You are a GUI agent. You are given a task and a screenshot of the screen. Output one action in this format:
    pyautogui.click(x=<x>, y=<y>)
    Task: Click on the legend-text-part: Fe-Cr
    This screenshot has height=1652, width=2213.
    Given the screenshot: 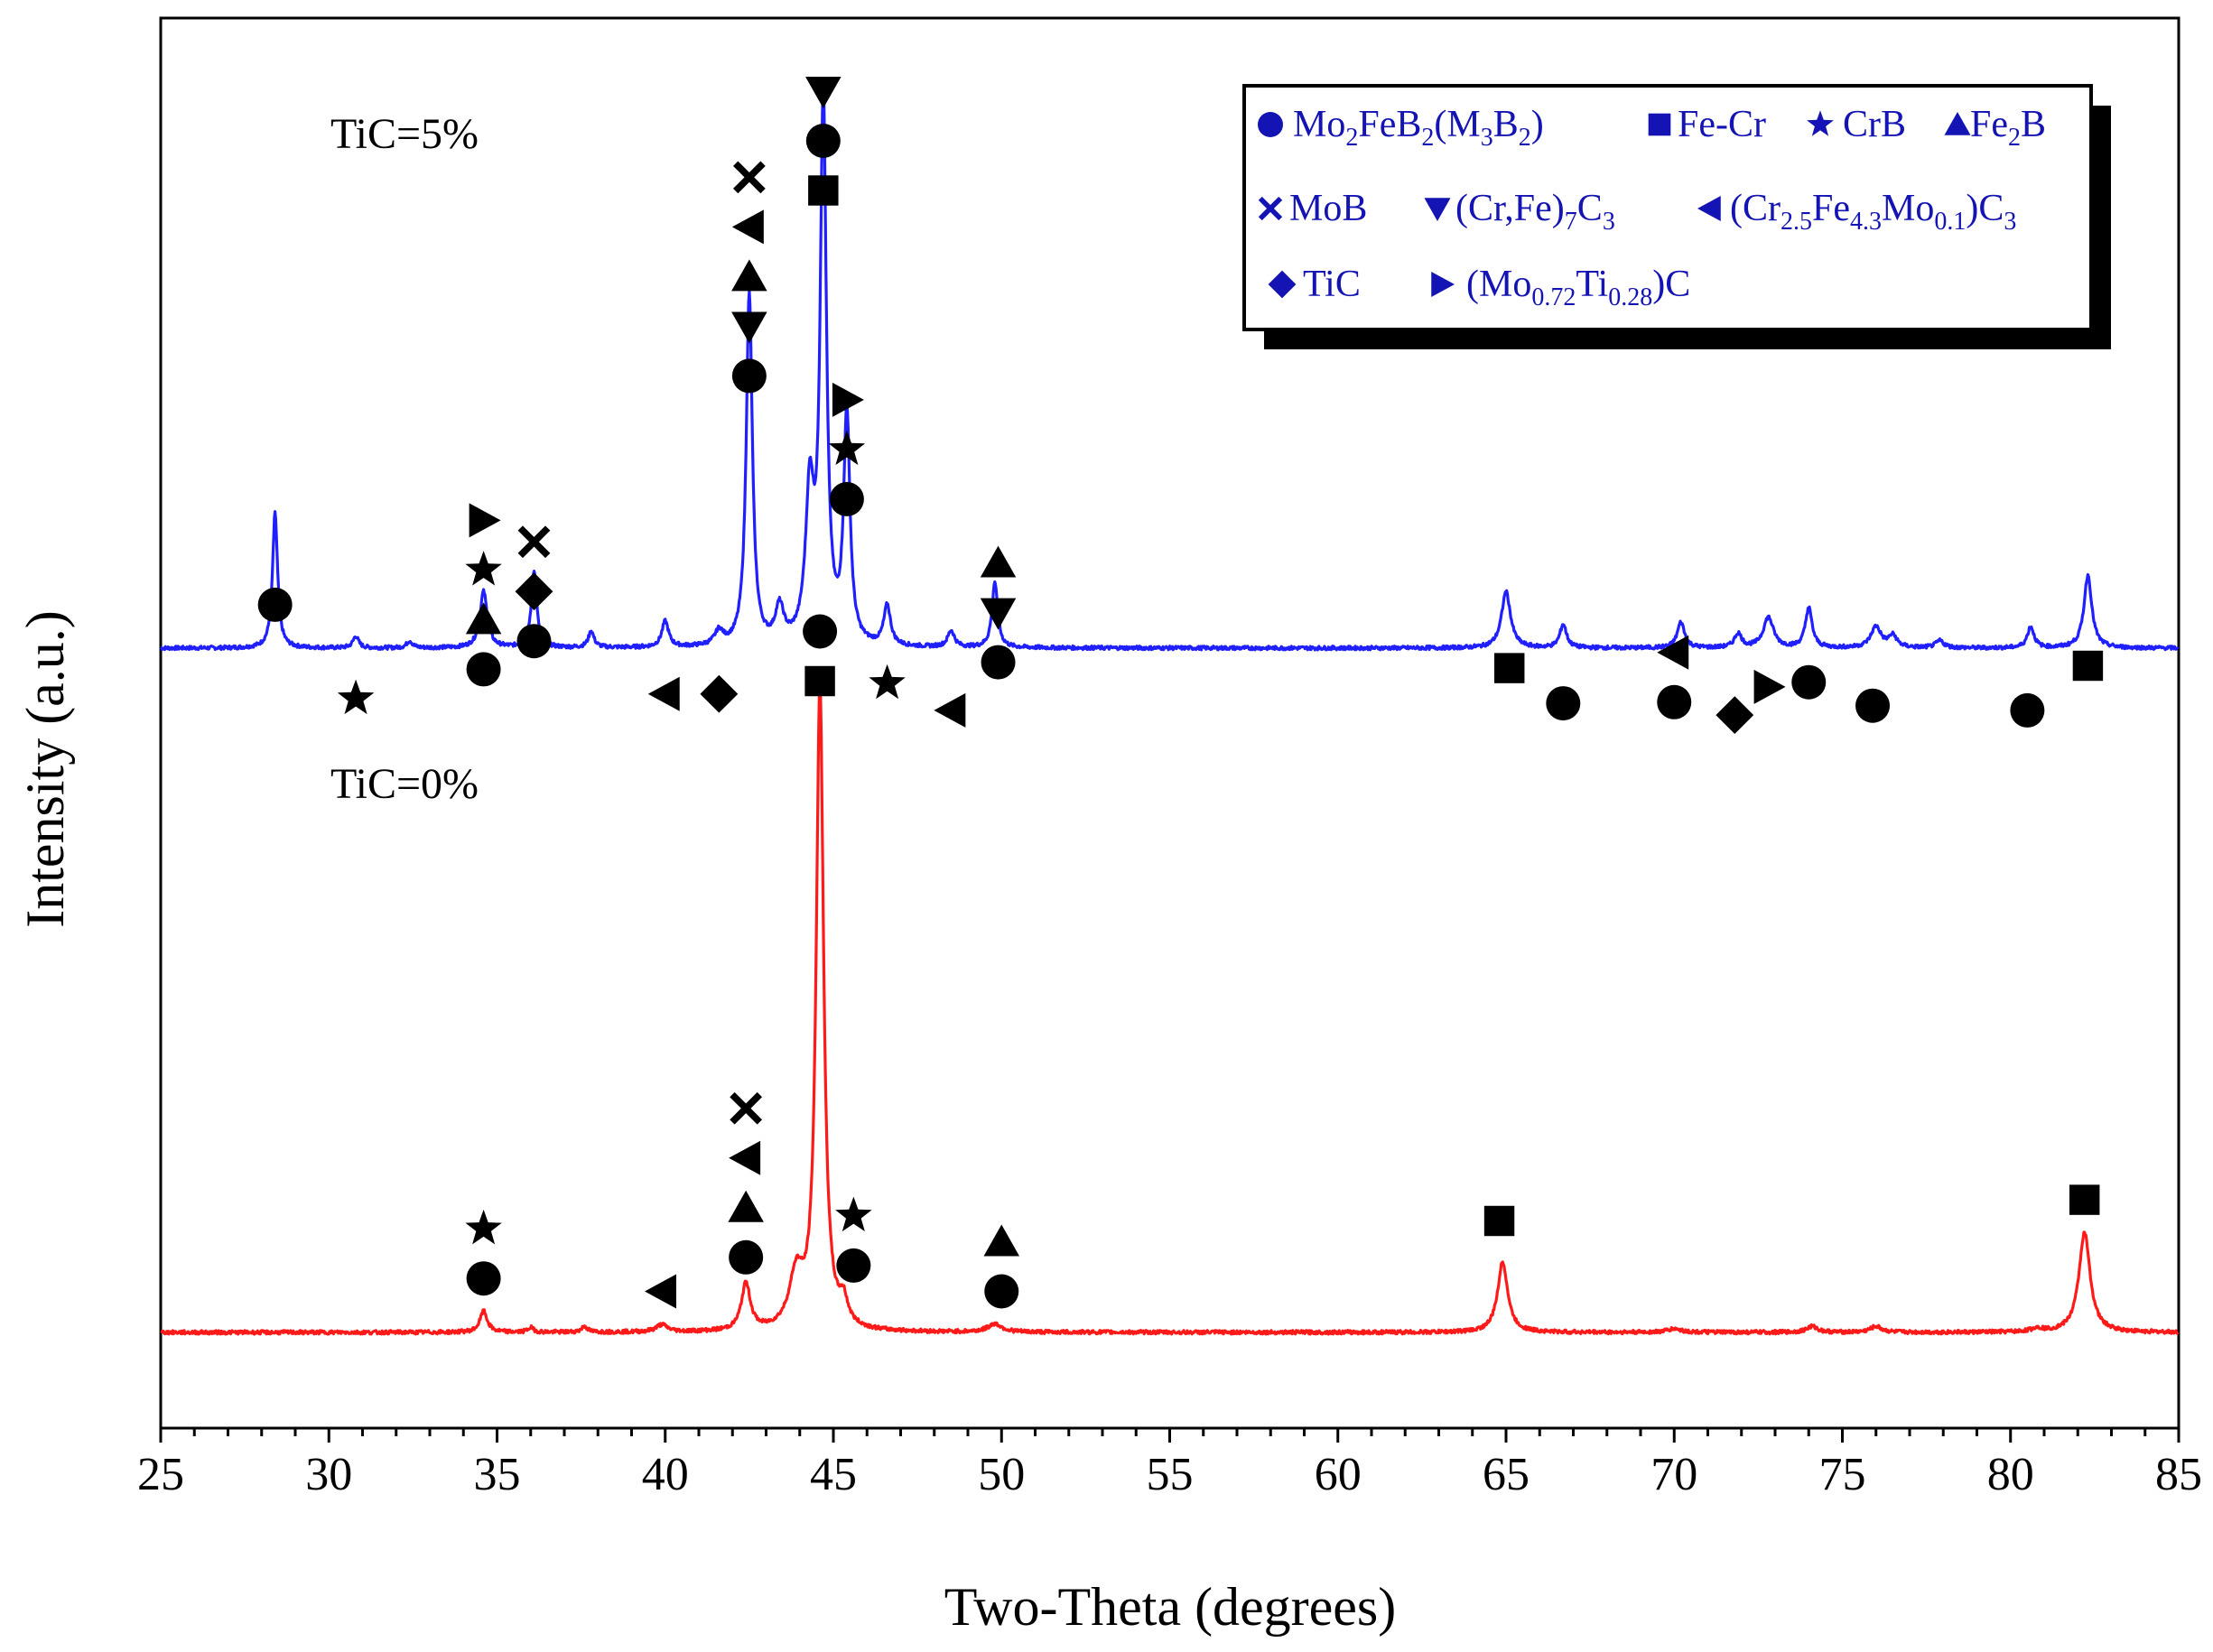 What is the action you would take?
    pyautogui.click(x=1722, y=124)
    